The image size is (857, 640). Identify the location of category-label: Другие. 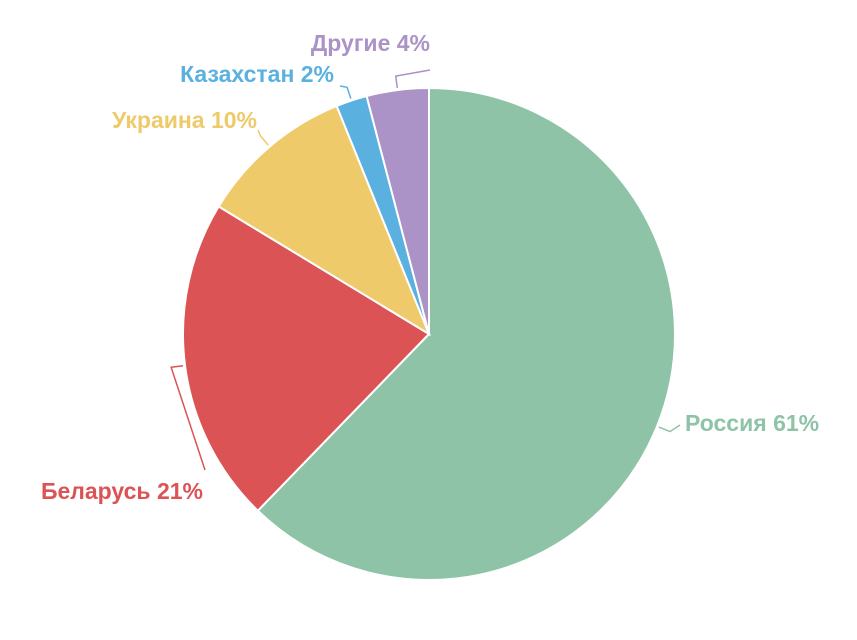
(350, 43).